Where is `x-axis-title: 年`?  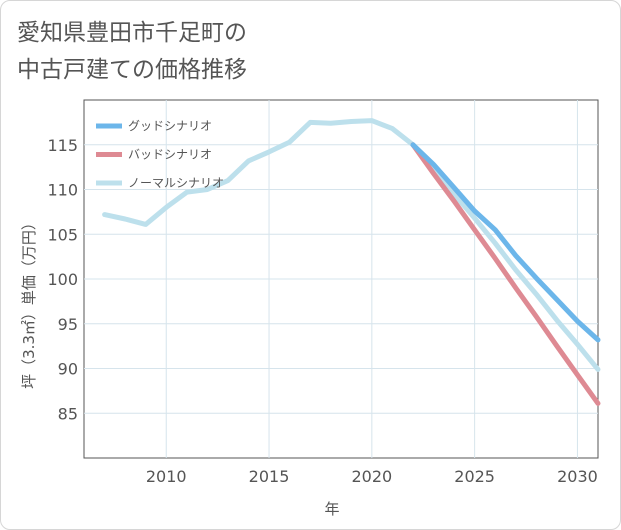
x-axis-title: 年 is located at coordinates (331, 509).